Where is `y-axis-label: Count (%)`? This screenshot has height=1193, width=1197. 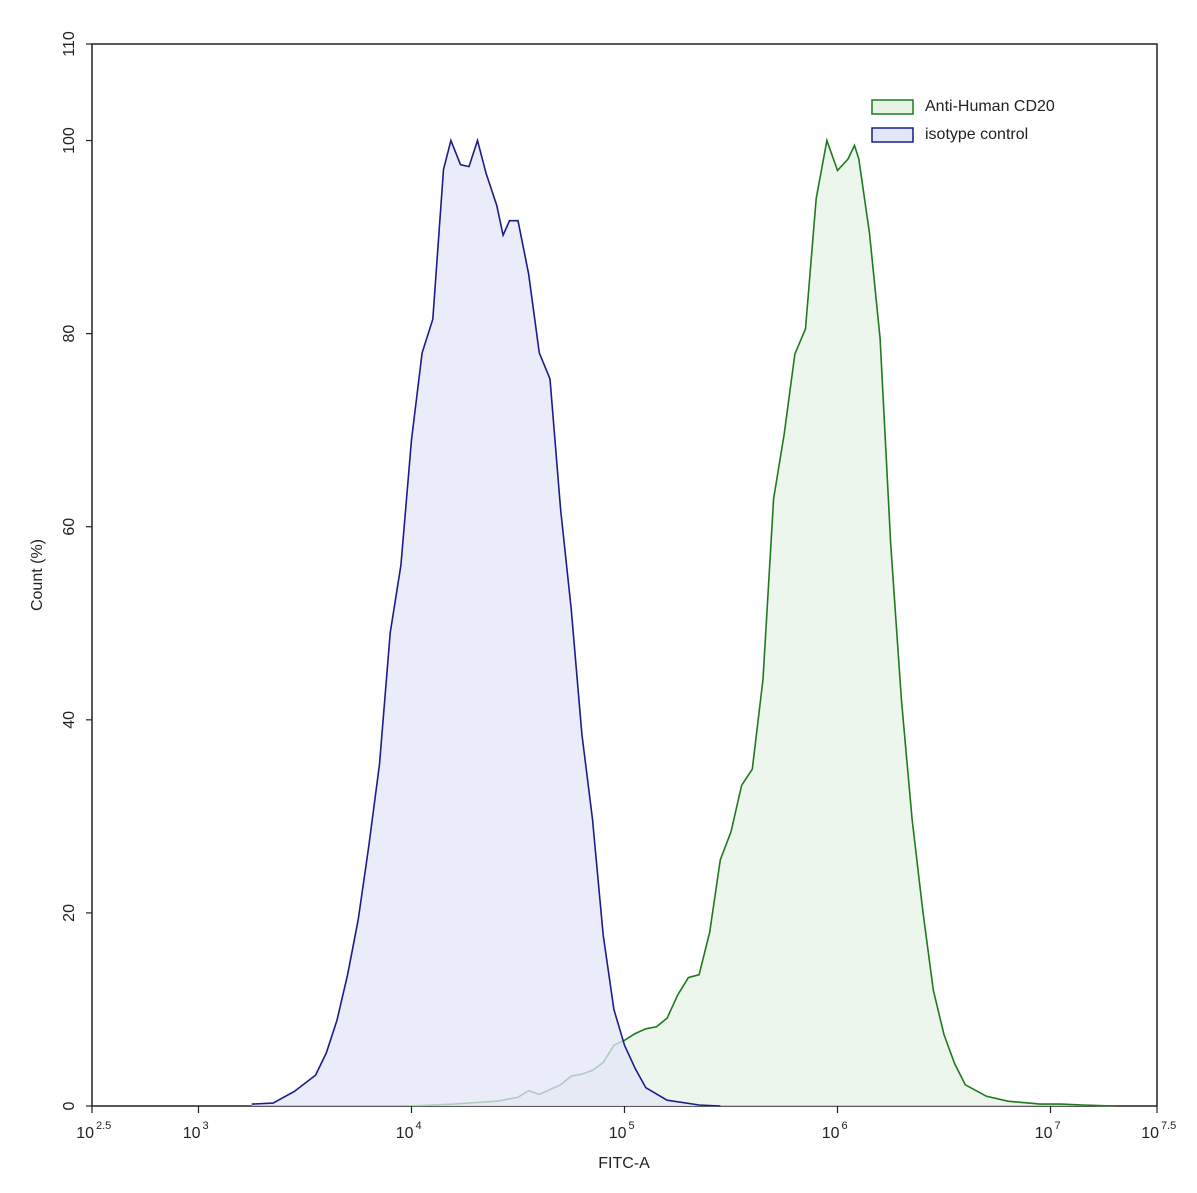 y-axis-label: Count (%) is located at coordinates (37, 575).